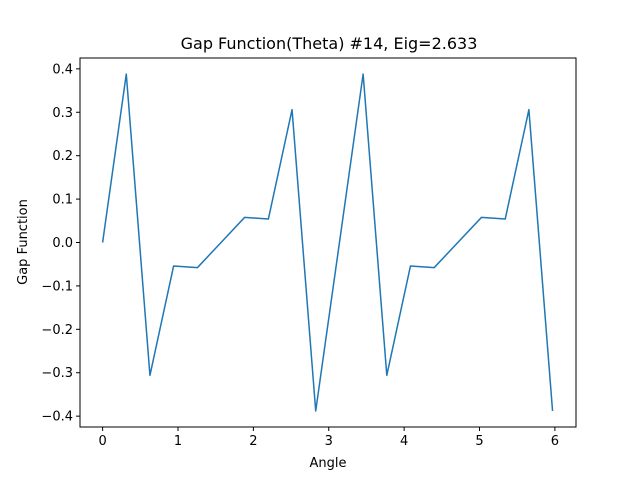  What do you see at coordinates (62, 156) in the screenshot?
I see `y-tick-label: 0.2` at bounding box center [62, 156].